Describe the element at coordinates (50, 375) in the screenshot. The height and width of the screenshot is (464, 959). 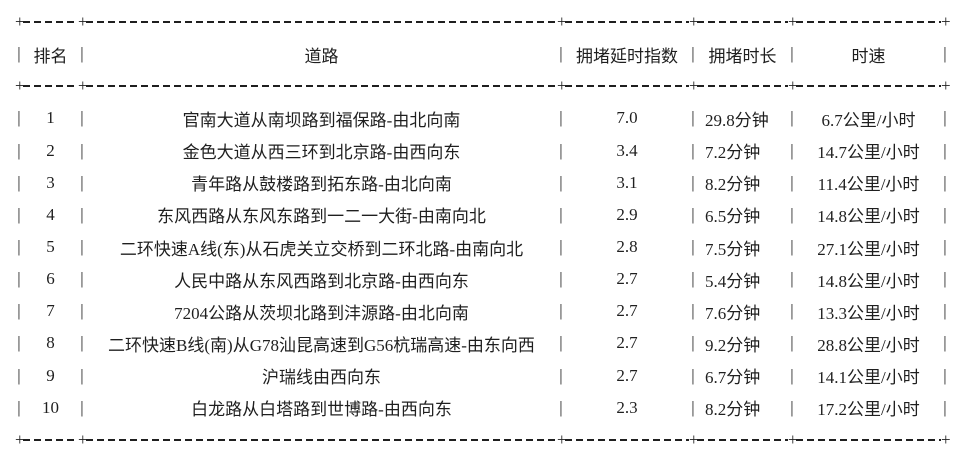
I see `rank-cell: 9` at that location.